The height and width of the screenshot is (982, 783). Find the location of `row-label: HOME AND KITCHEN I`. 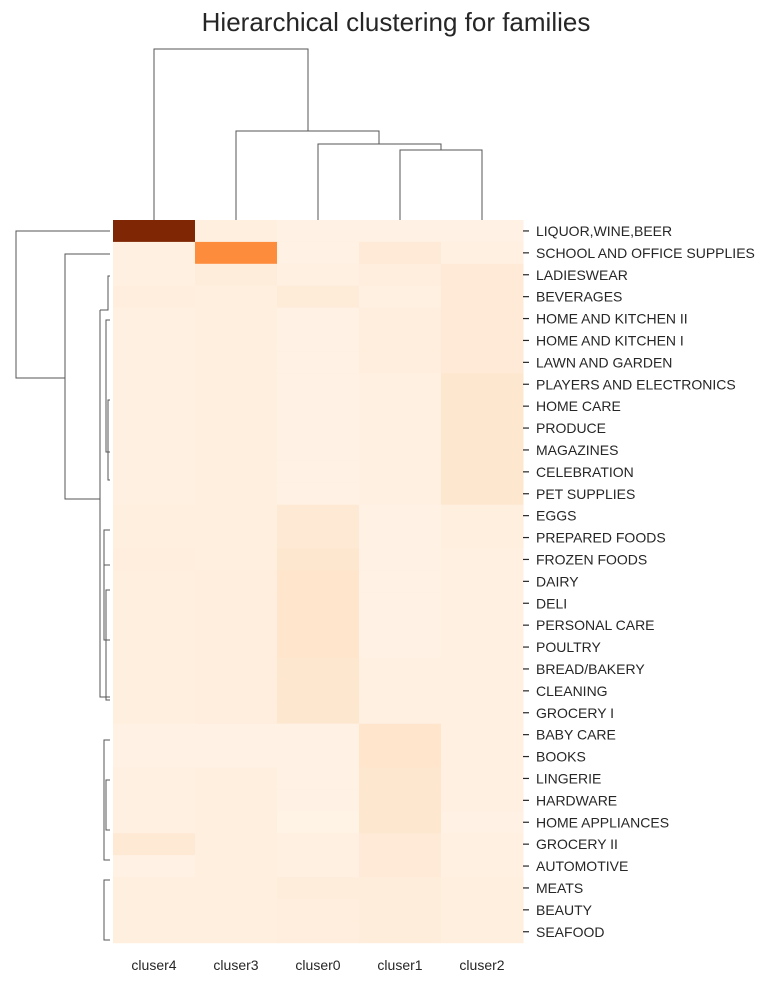

row-label: HOME AND KITCHEN I is located at coordinates (610, 340).